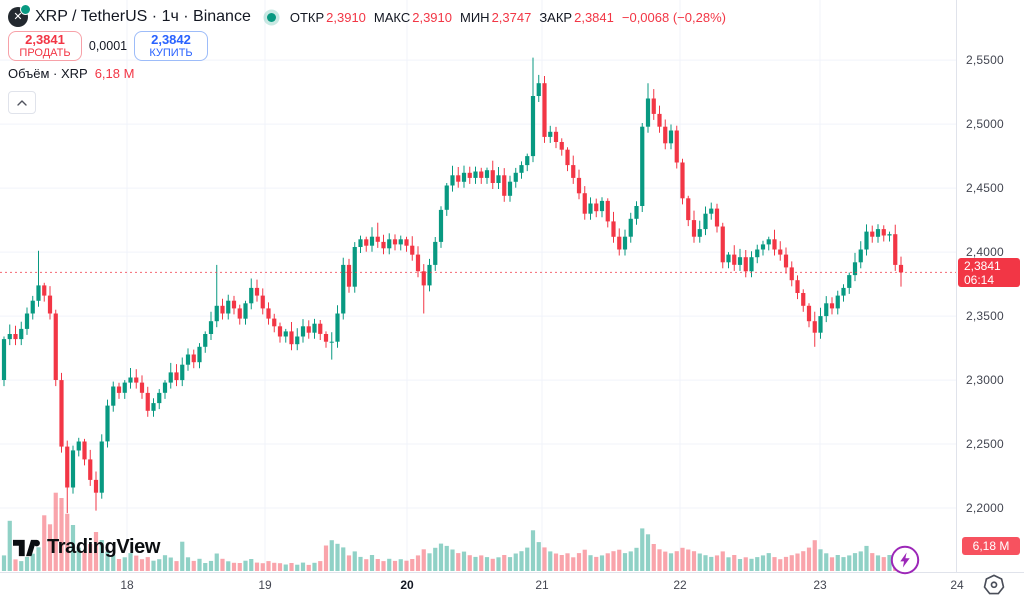 The width and height of the screenshot is (1024, 600). What do you see at coordinates (143, 16) in the screenshot?
I see `symbol-title: XRP / TetherUS · 1ч · Binance` at bounding box center [143, 16].